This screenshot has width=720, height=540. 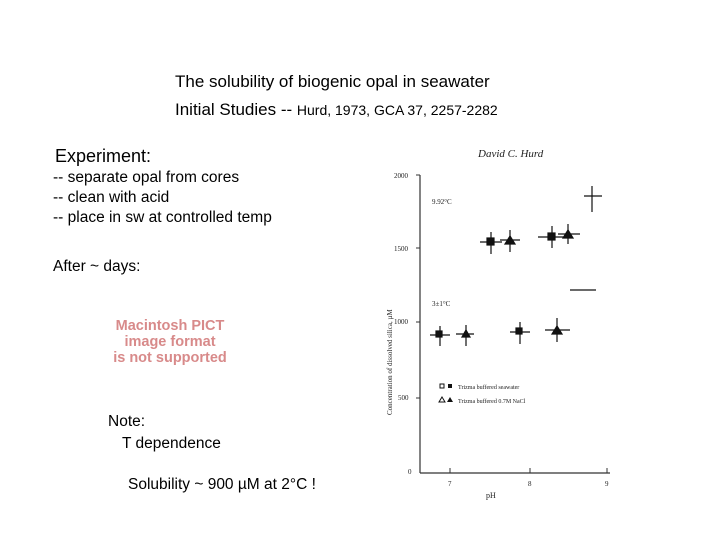 I want to click on note-heading: Note:, so click(x=127, y=421).